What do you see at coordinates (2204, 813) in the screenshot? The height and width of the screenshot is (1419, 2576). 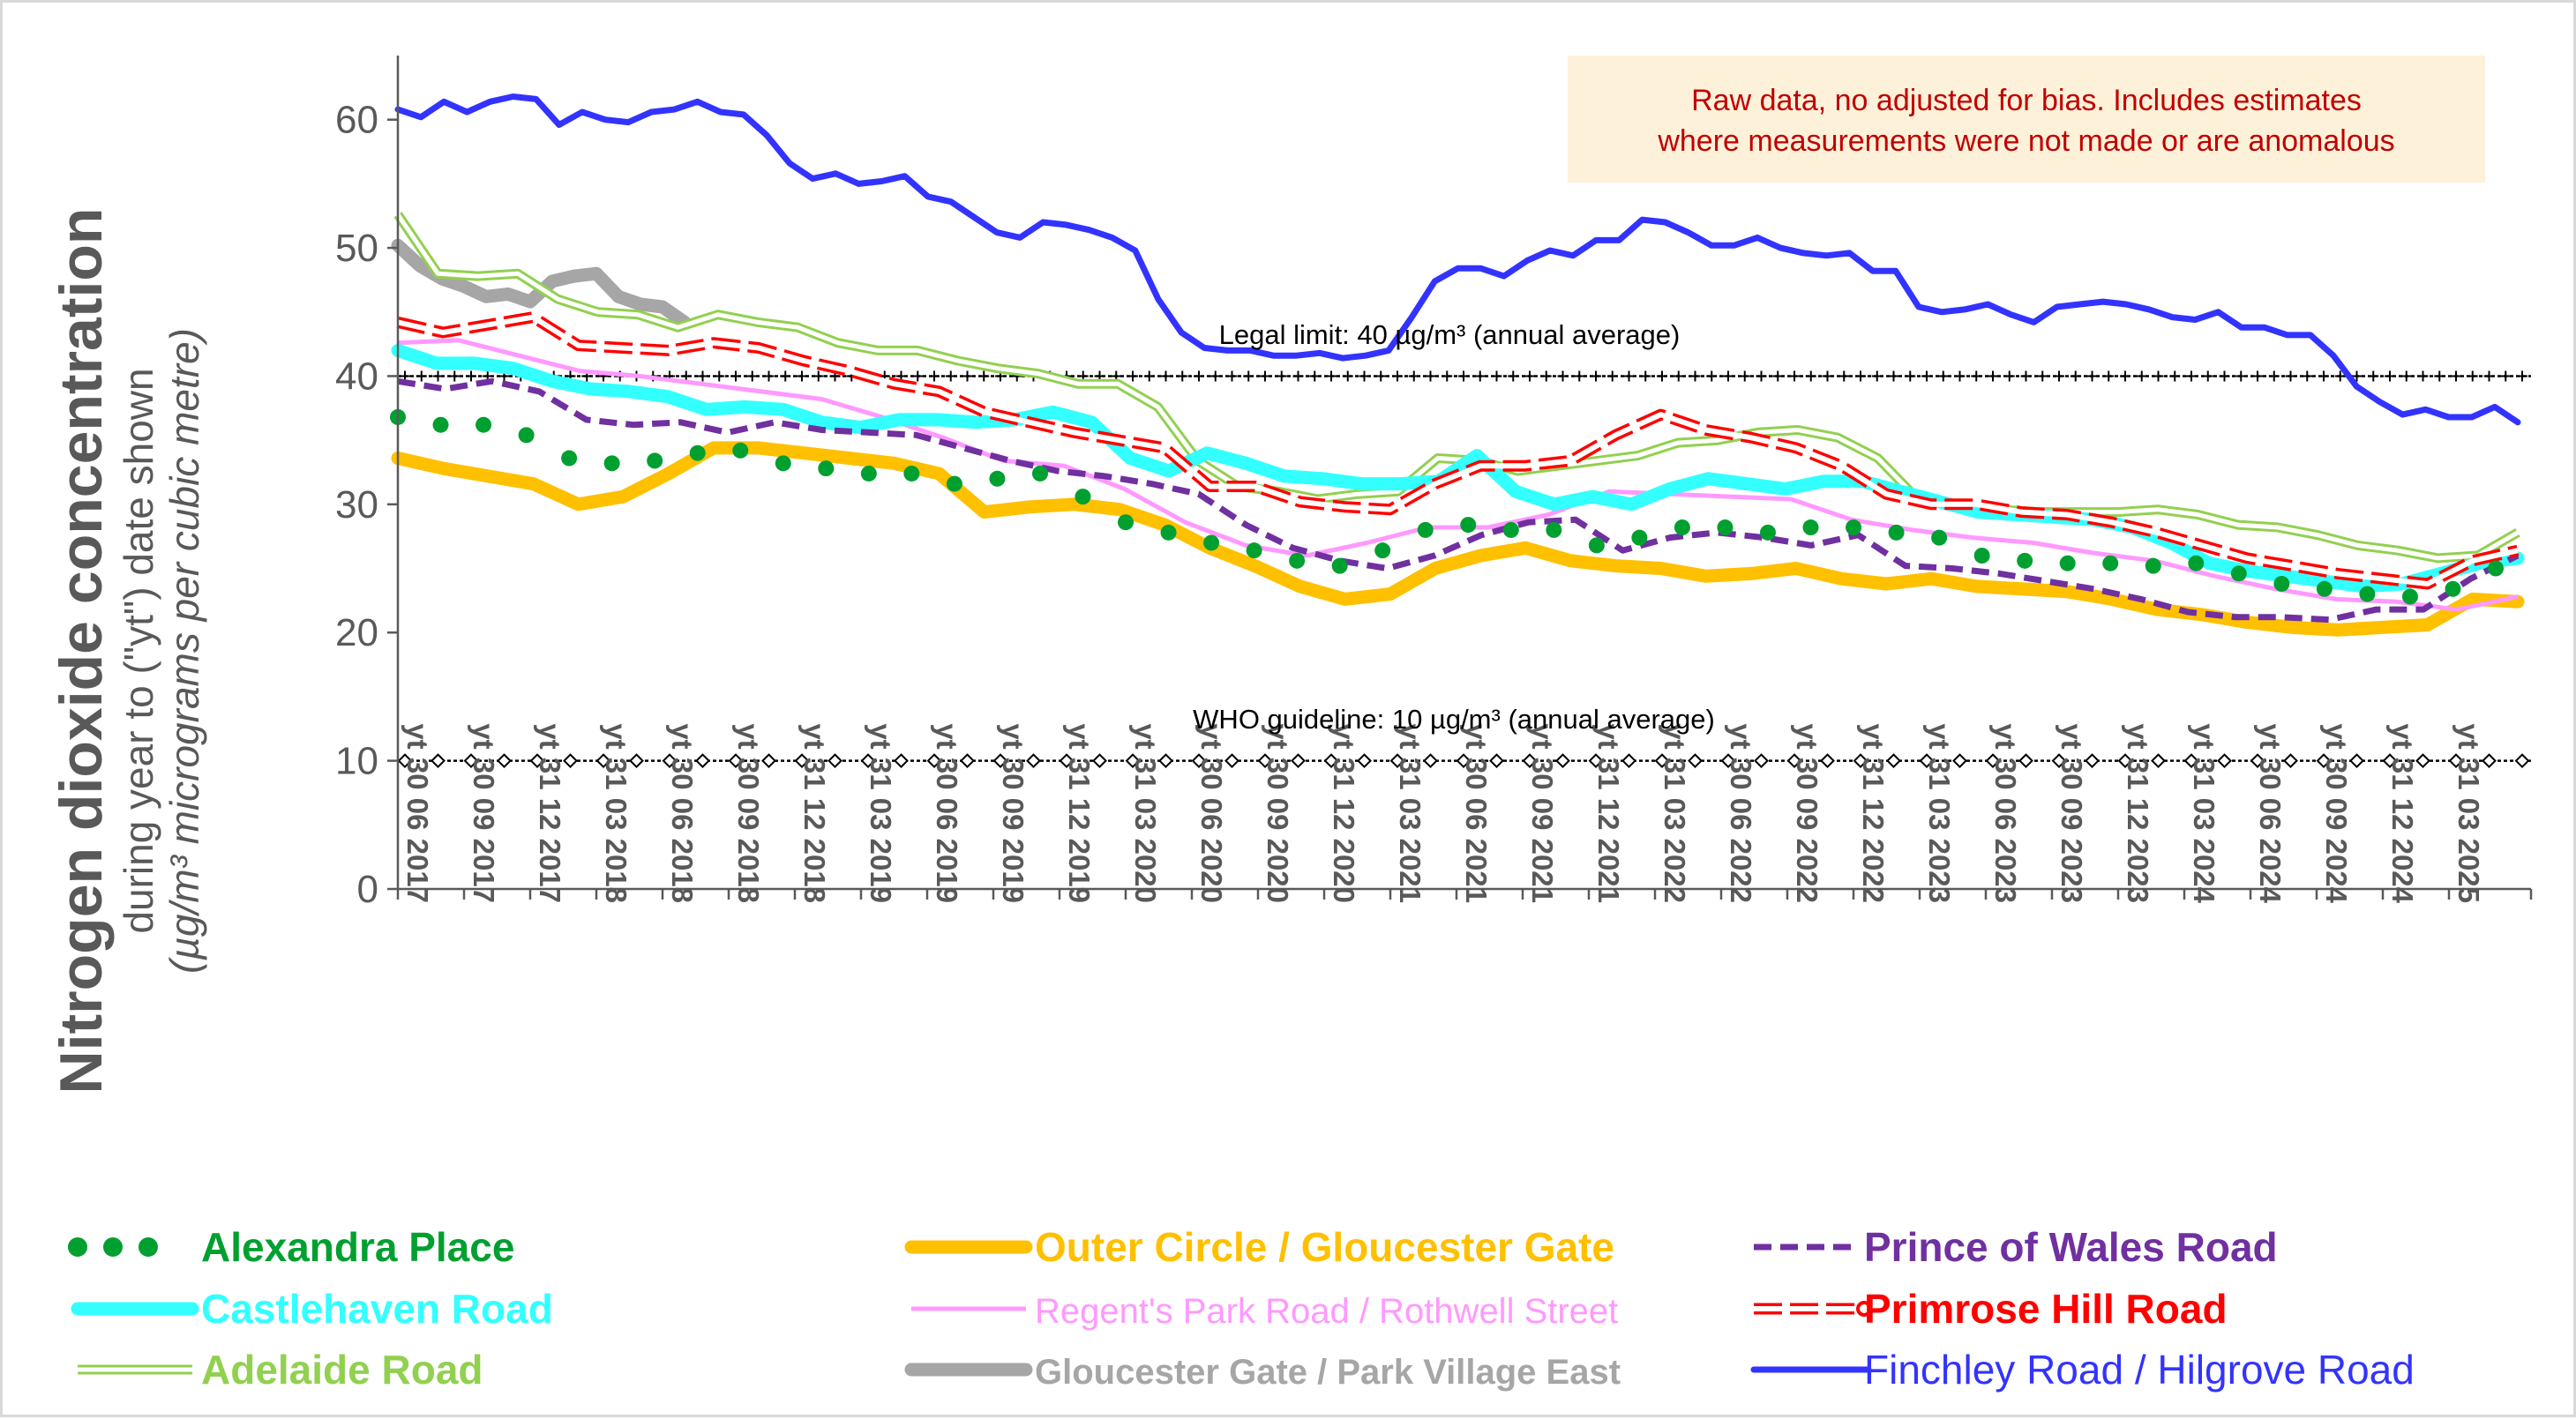 I see `x-tick-label: yt 31 03 2024` at bounding box center [2204, 813].